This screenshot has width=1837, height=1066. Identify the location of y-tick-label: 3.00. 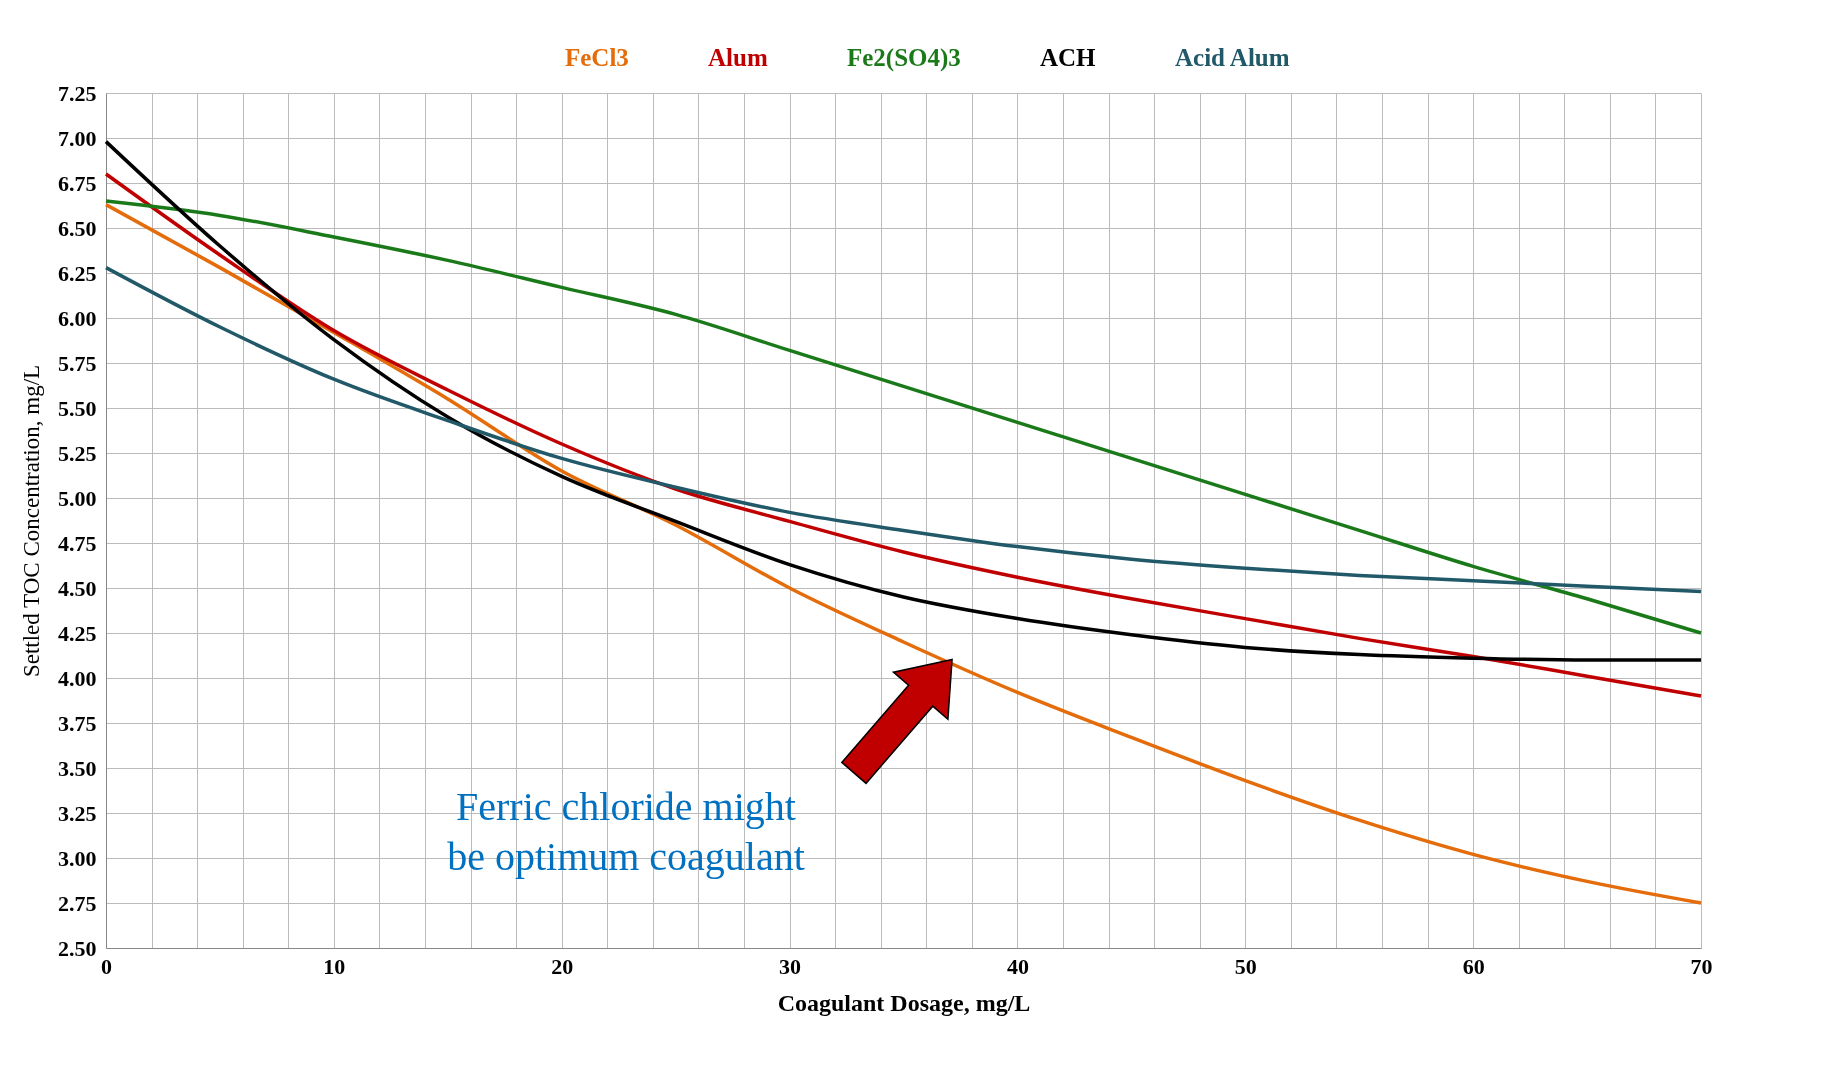
(77, 858).